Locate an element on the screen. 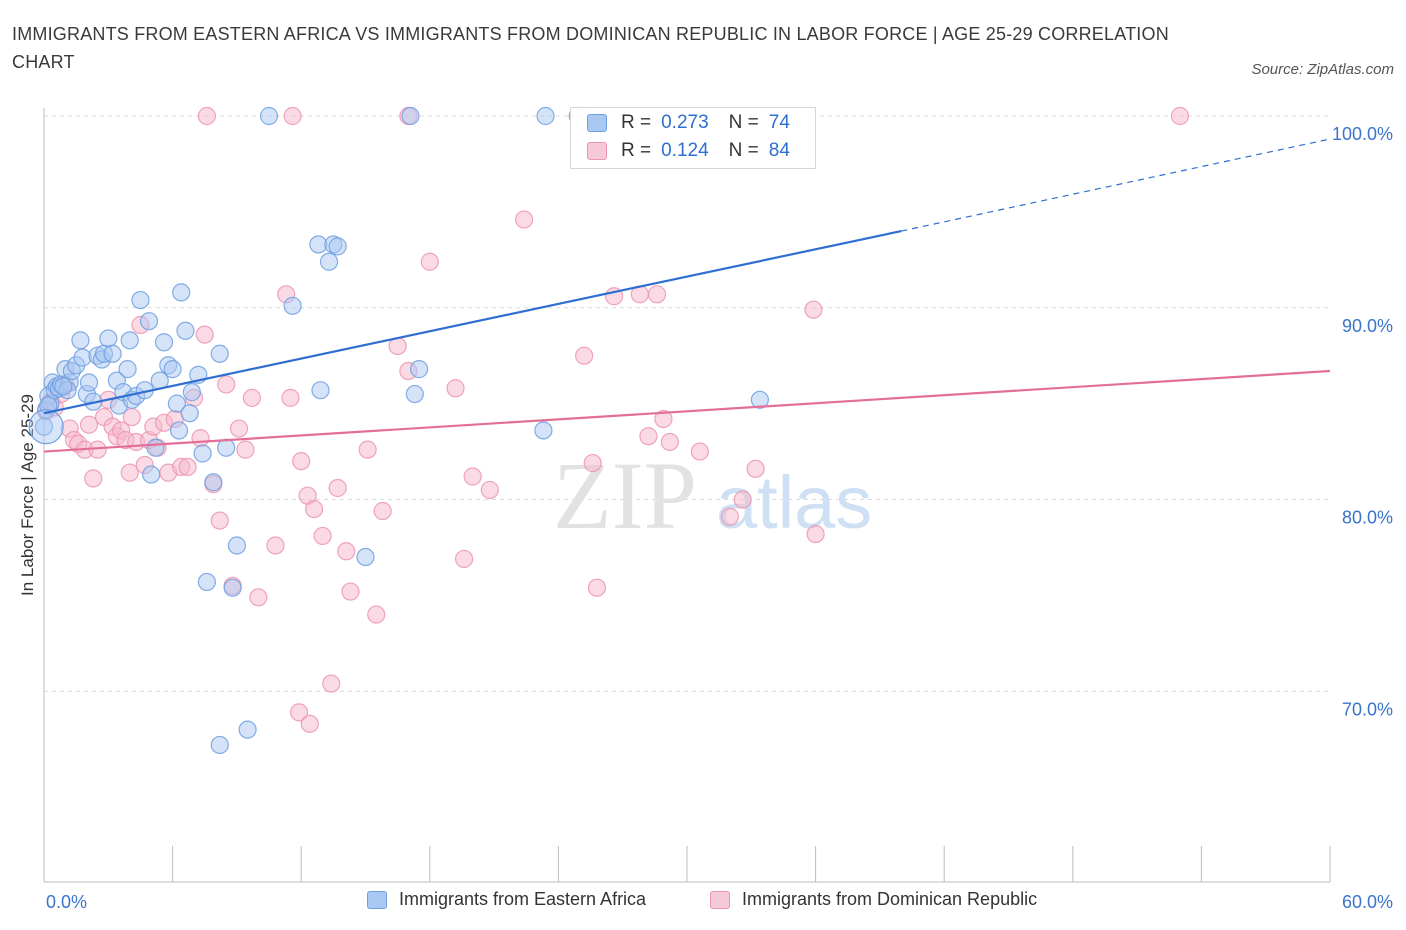 The image size is (1406, 930). y-tick-label: 80.0% is located at coordinates (1367, 518).